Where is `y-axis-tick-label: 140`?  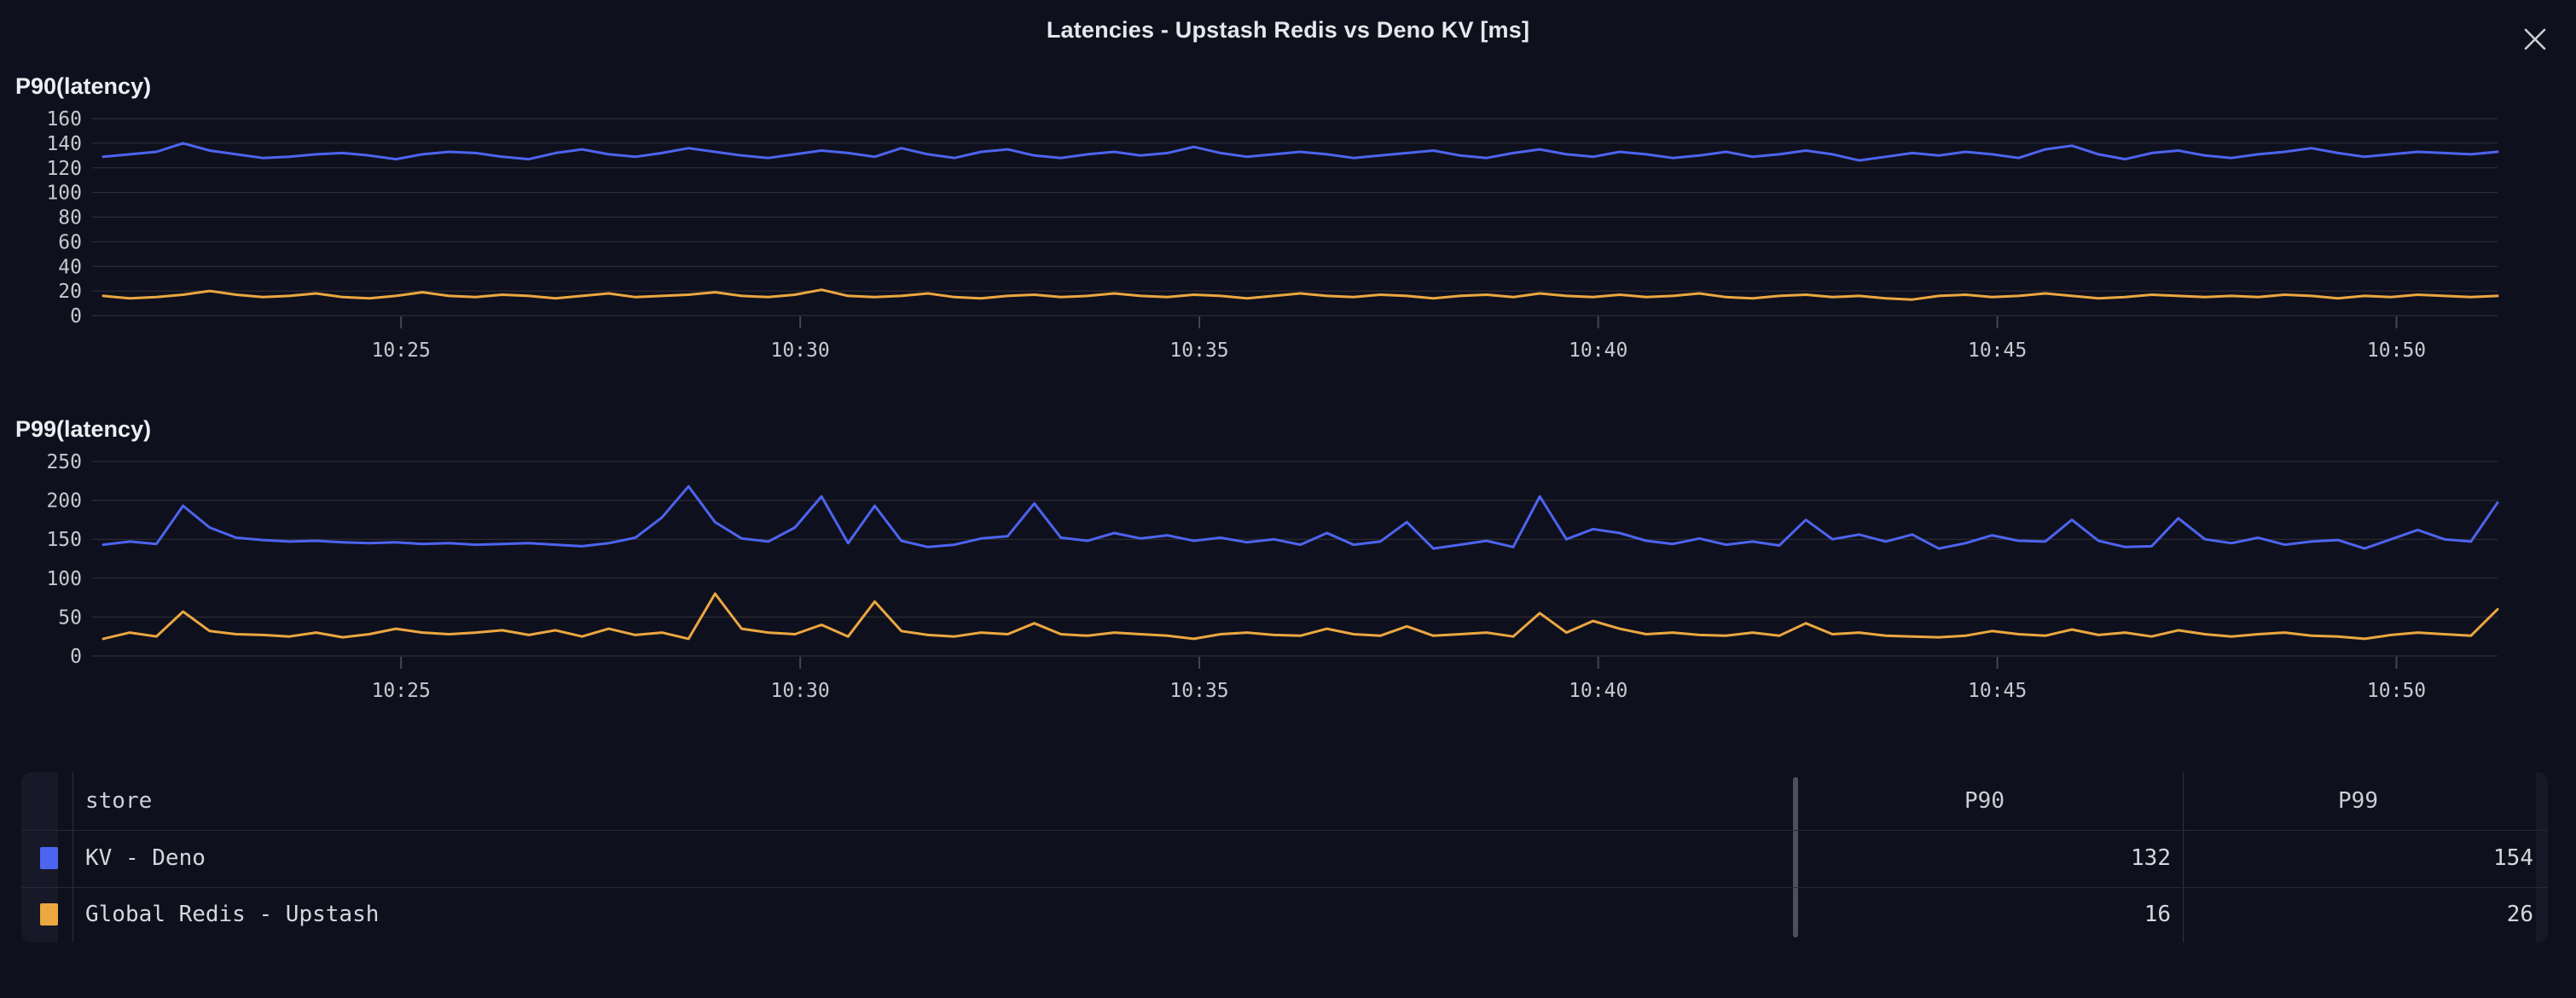 y-axis-tick-label: 140 is located at coordinates (64, 144).